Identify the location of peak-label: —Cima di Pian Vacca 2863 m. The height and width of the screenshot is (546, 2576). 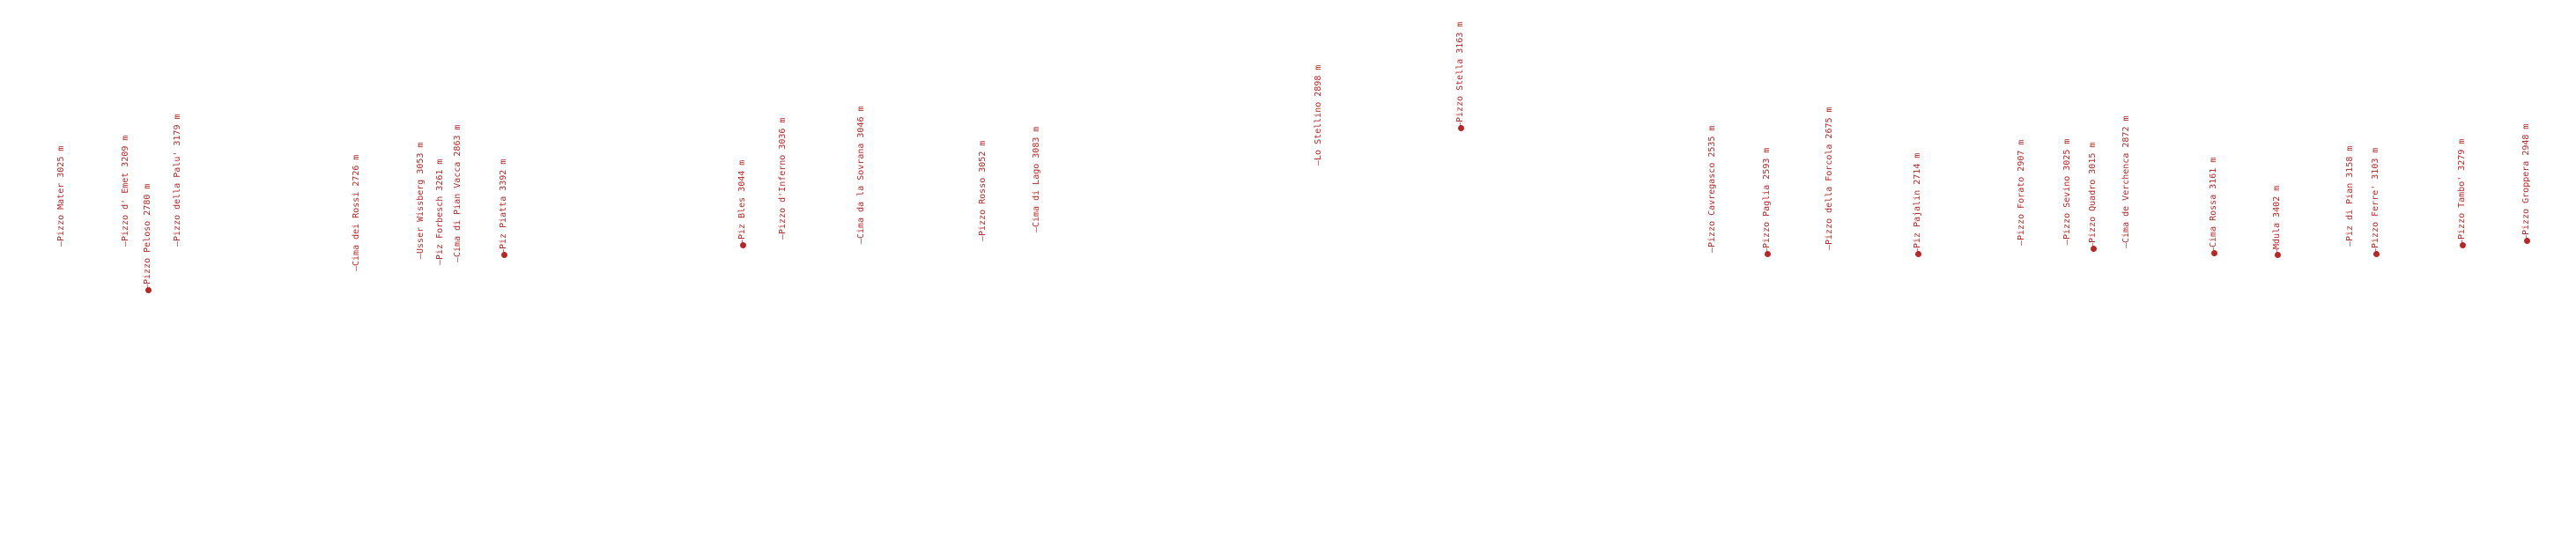
(458, 193).